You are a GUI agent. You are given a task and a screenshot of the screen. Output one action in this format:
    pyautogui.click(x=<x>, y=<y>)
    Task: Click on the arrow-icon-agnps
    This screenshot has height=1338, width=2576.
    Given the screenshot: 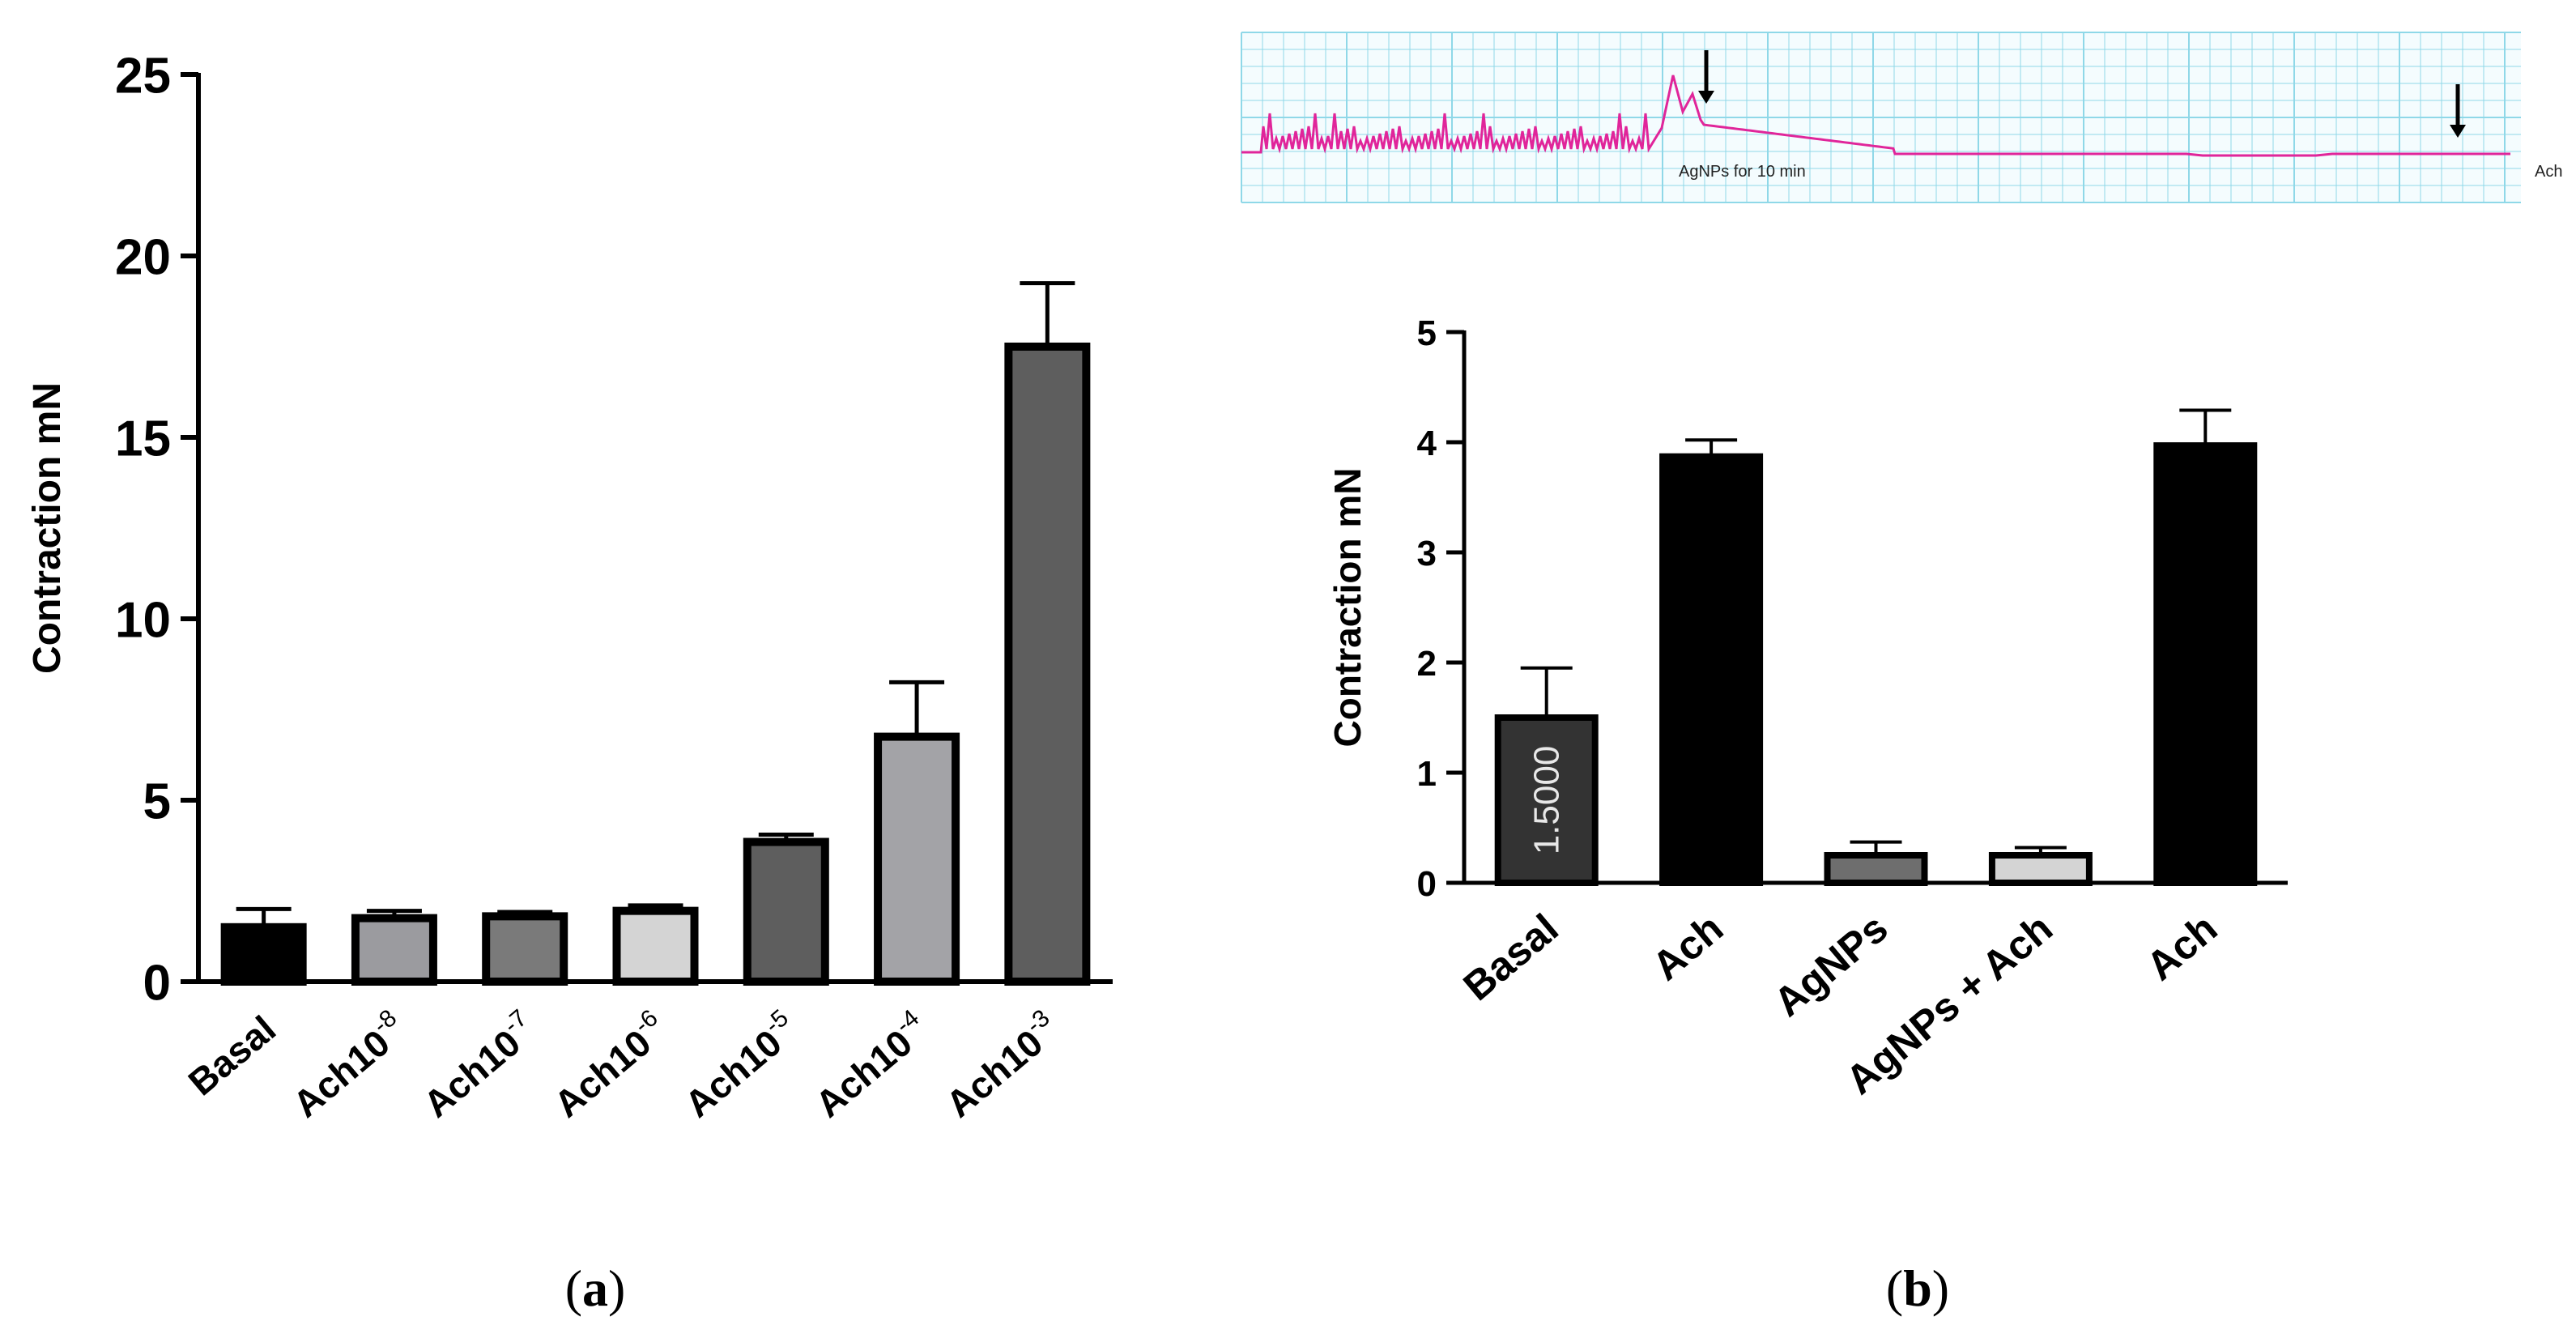 What is the action you would take?
    pyautogui.click(x=1706, y=77)
    